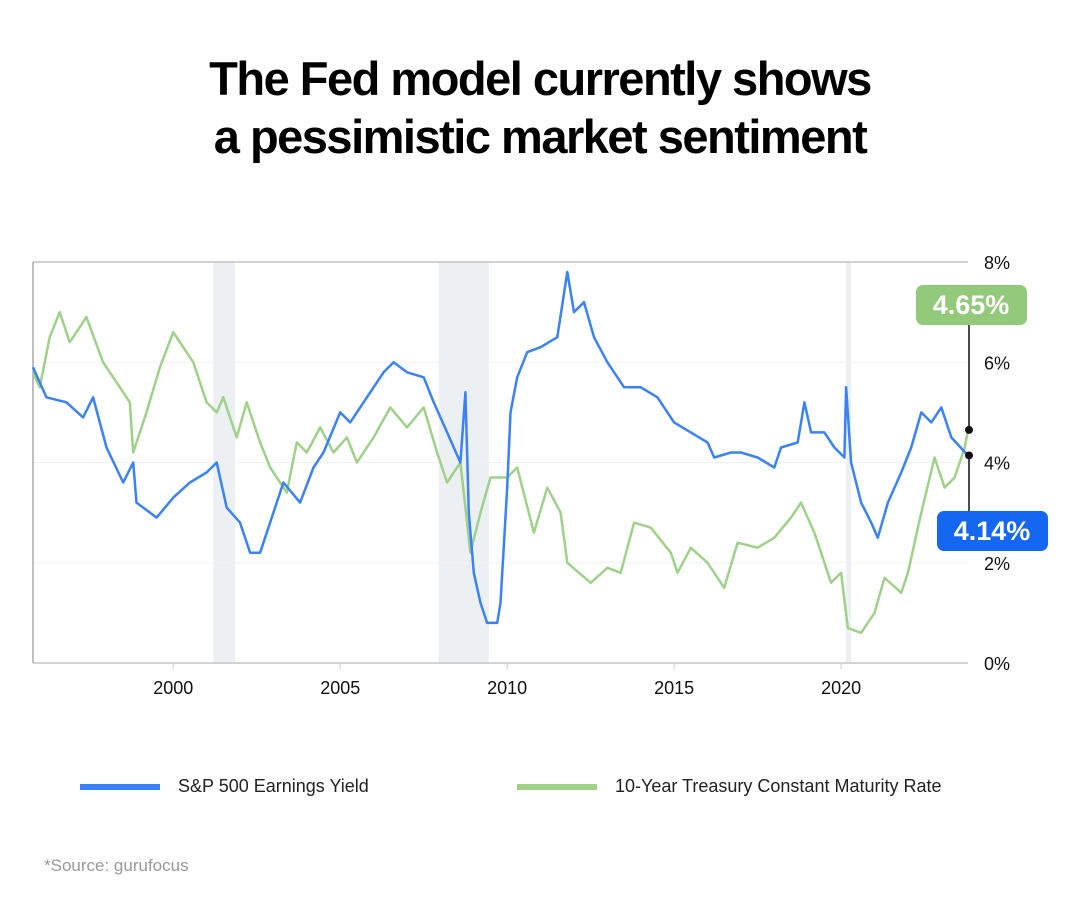  I want to click on legend-item-earnings-yield: S&P 500 Earnings Yield, so click(224, 786).